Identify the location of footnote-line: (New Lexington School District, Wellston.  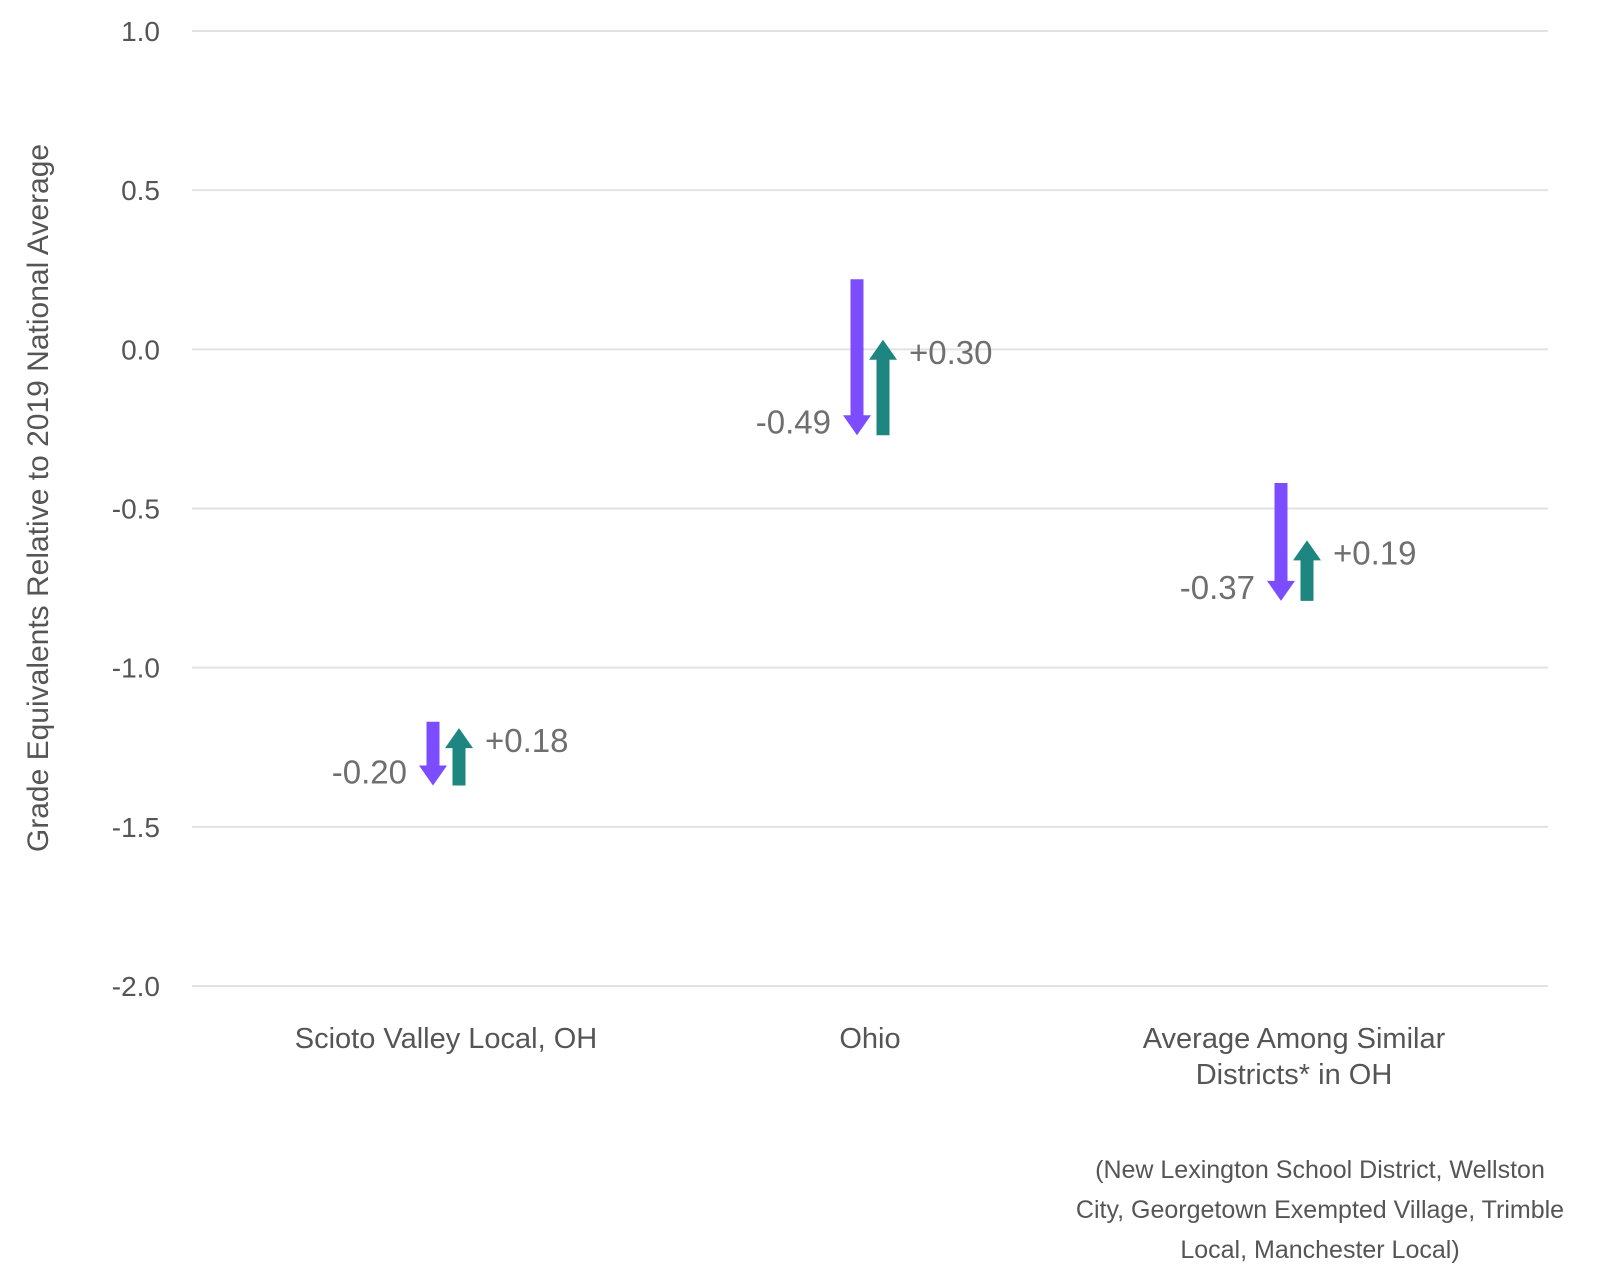
(1320, 1170).